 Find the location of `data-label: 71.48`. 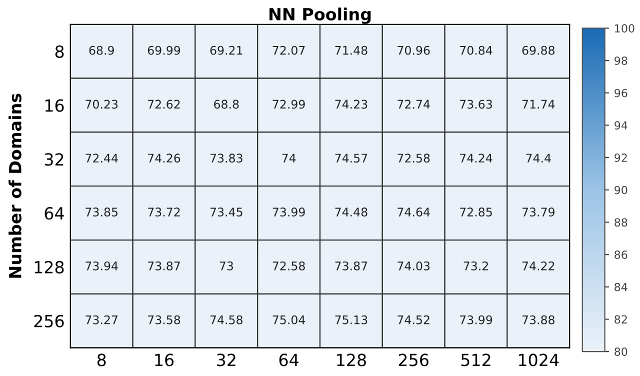

data-label: 71.48 is located at coordinates (351, 50).